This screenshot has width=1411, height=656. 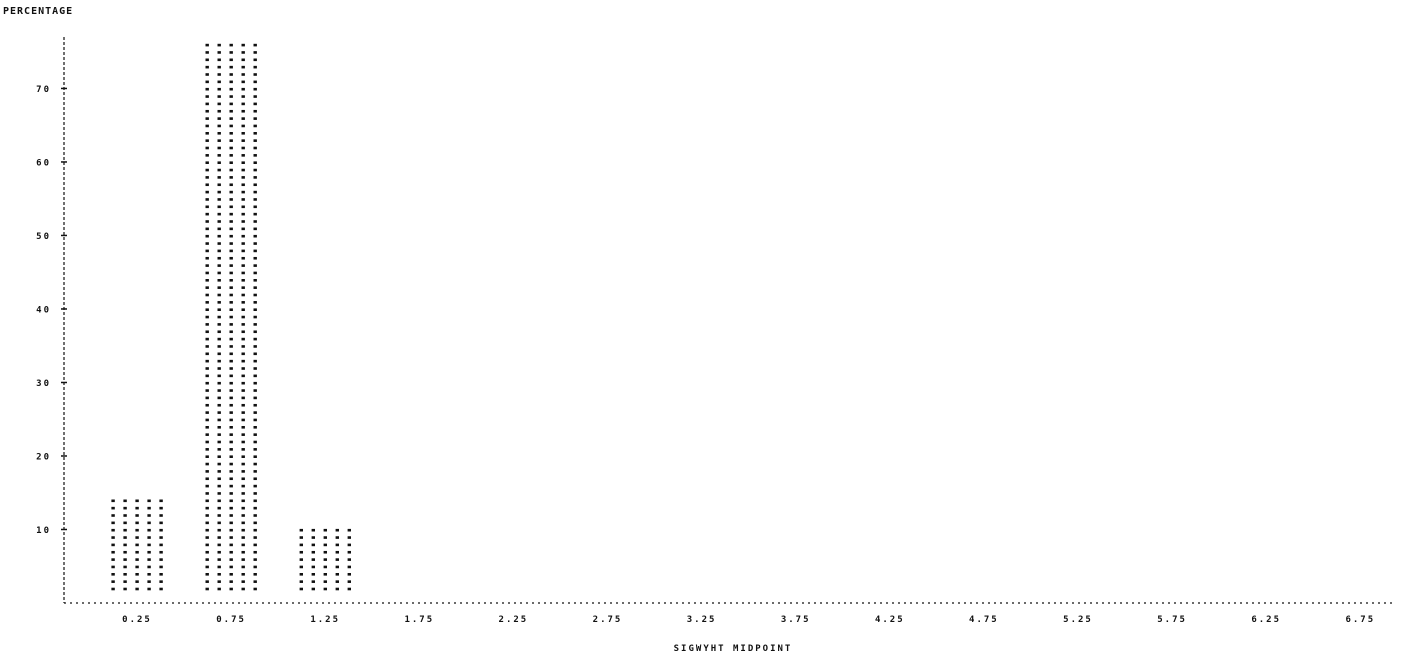 What do you see at coordinates (325, 559) in the screenshot?
I see `bar` at bounding box center [325, 559].